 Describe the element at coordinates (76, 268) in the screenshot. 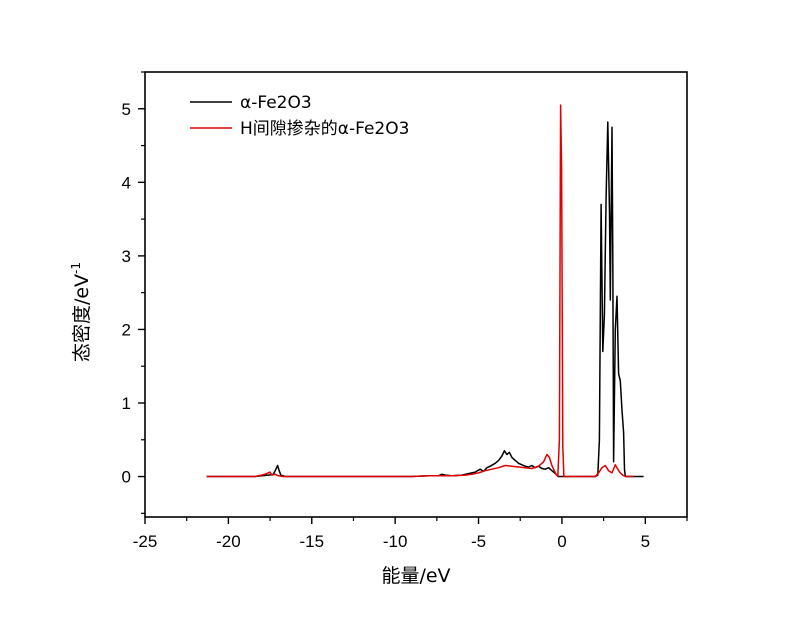

I see `y-axis-title-superscript: -1` at that location.